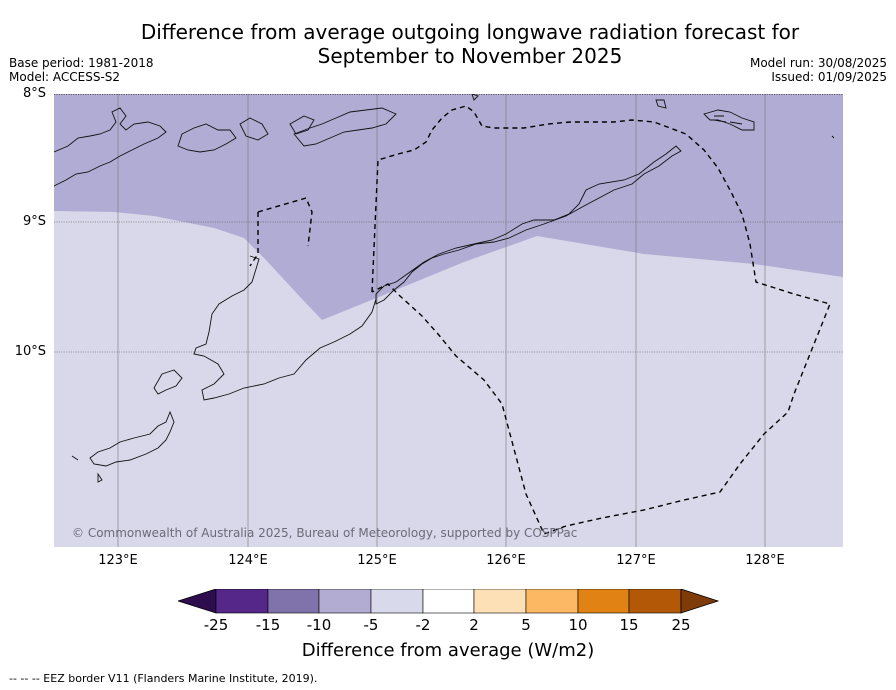  Describe the element at coordinates (474, 625) in the screenshot. I see `colorbar-tick: 2` at that location.